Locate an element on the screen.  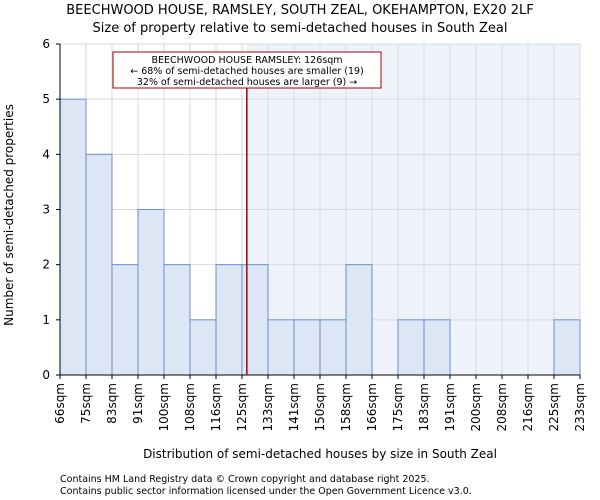
x-tick-label: 183sqm is located at coordinates (424, 407).